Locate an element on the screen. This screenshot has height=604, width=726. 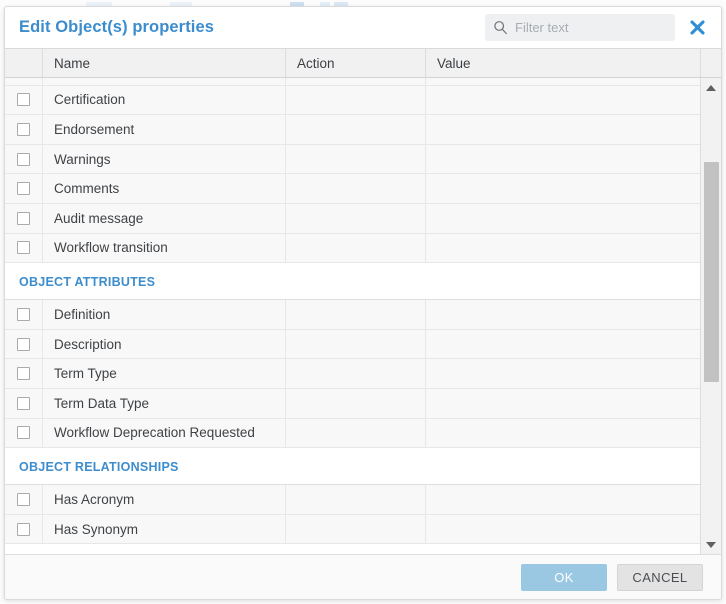
ok-button: OK is located at coordinates (564, 577).